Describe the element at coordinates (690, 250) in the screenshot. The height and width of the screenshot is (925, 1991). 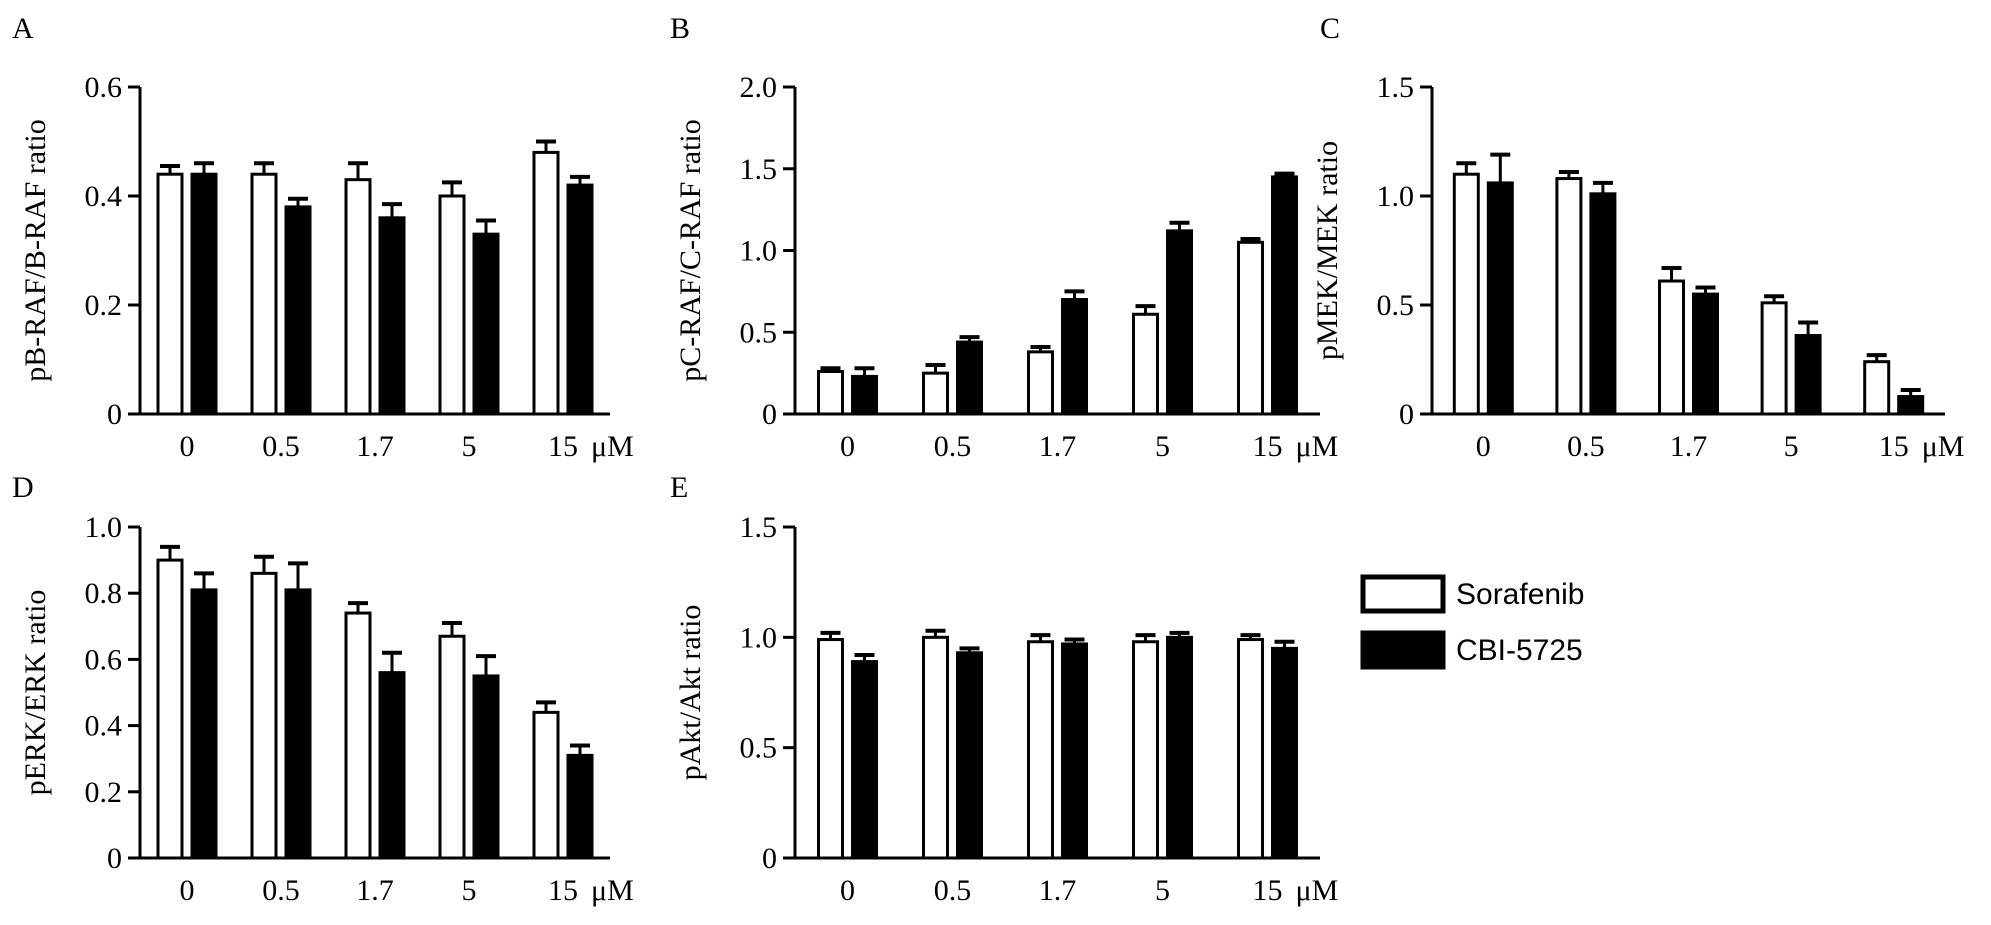
I see `y-axis-label: pC-RAF/C-RAF ratio` at that location.